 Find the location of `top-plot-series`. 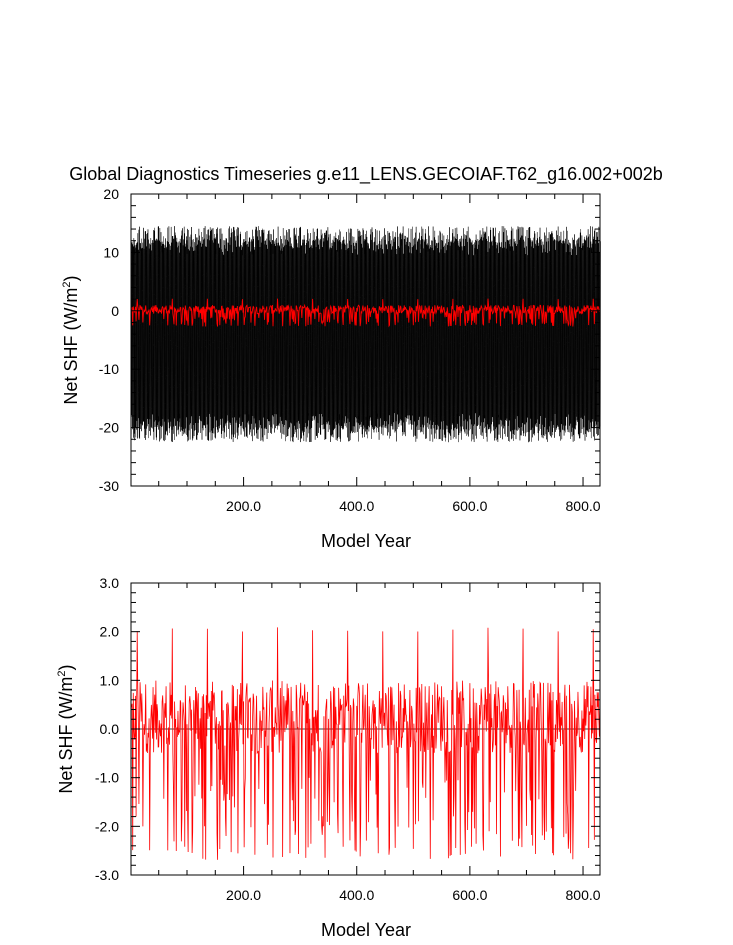

top-plot-series is located at coordinates (365, 334).